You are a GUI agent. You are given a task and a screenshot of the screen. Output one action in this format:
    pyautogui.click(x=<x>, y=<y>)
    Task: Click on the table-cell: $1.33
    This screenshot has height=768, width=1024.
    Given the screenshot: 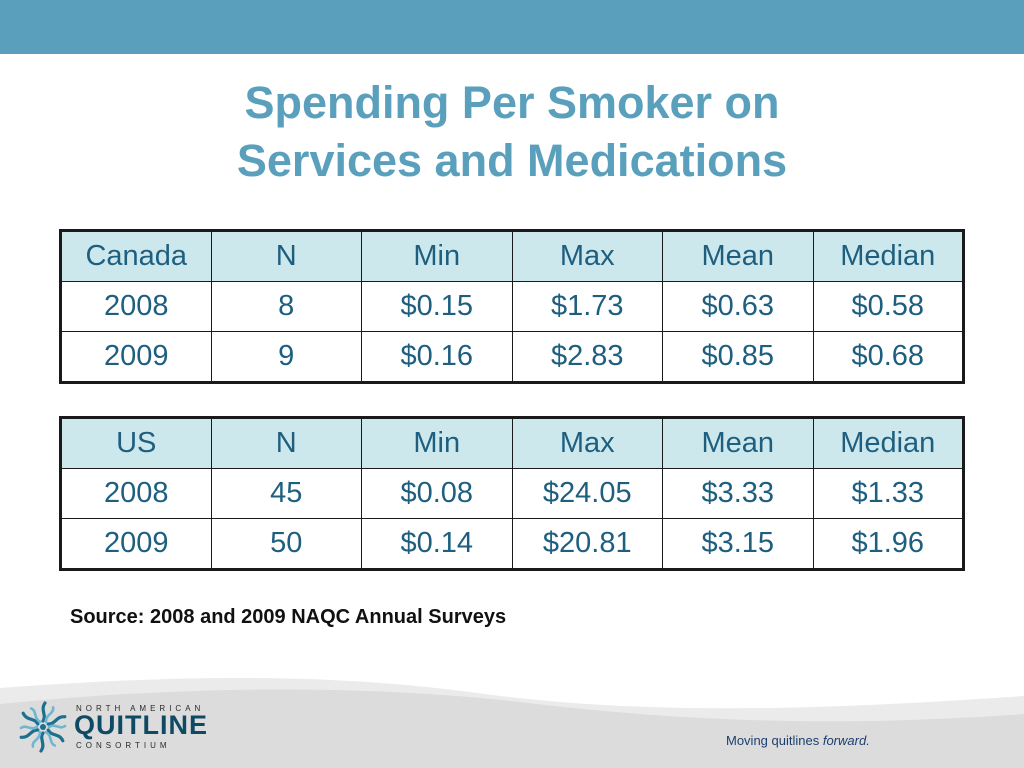 What is the action you would take?
    pyautogui.click(x=888, y=493)
    